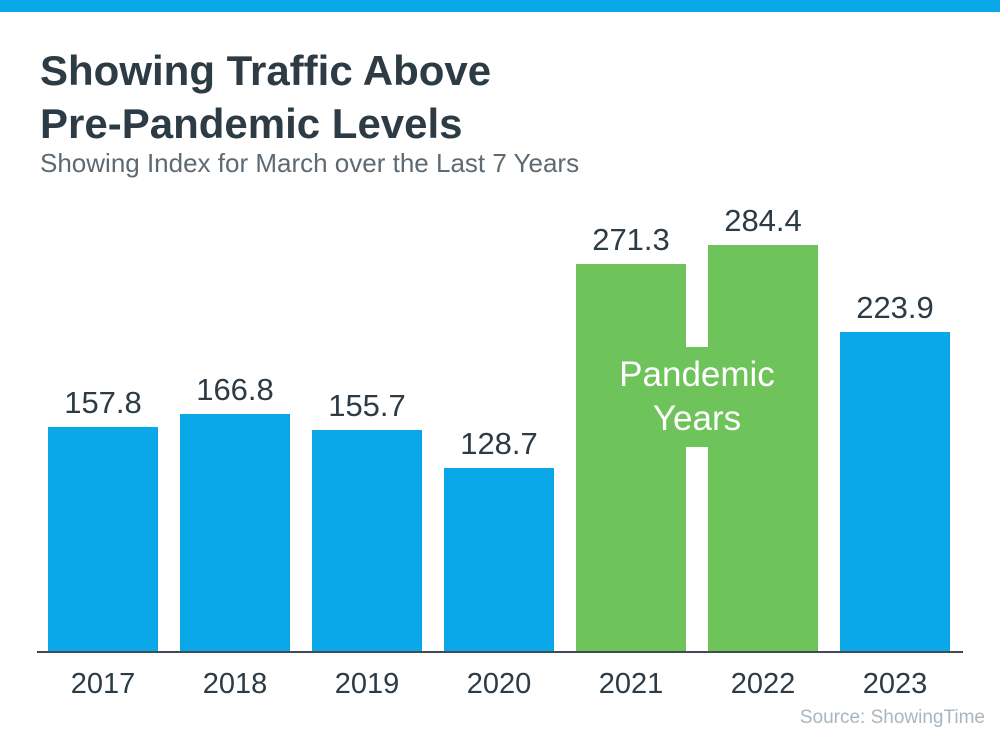 This screenshot has height=750, width=1000. Describe the element at coordinates (235, 684) in the screenshot. I see `x-tick-label-2018: 2018` at that location.